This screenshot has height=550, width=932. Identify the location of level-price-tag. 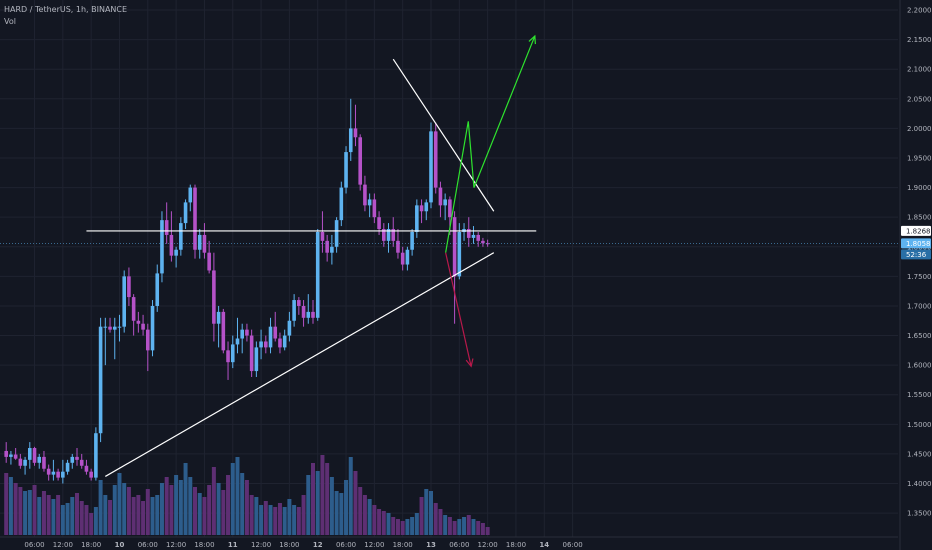
(916, 230).